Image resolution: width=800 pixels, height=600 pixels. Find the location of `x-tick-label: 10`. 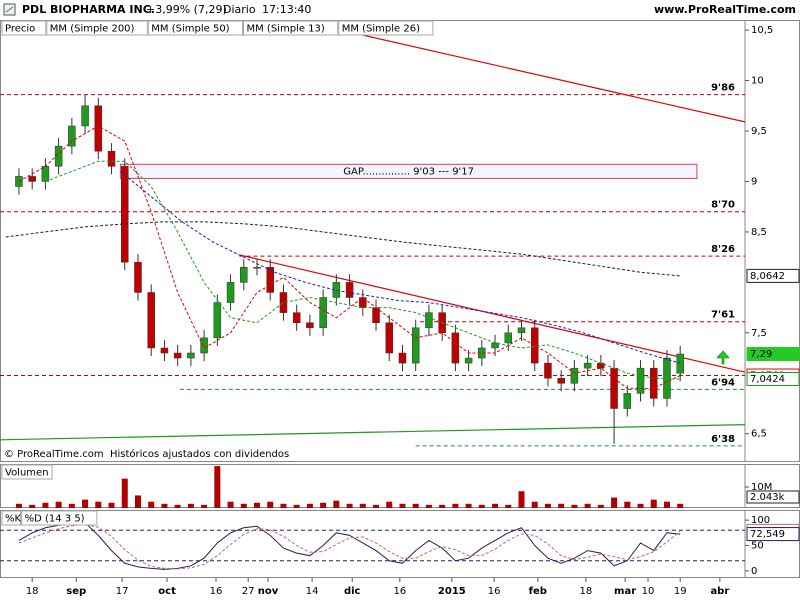

x-tick-label: 10 is located at coordinates (648, 591).